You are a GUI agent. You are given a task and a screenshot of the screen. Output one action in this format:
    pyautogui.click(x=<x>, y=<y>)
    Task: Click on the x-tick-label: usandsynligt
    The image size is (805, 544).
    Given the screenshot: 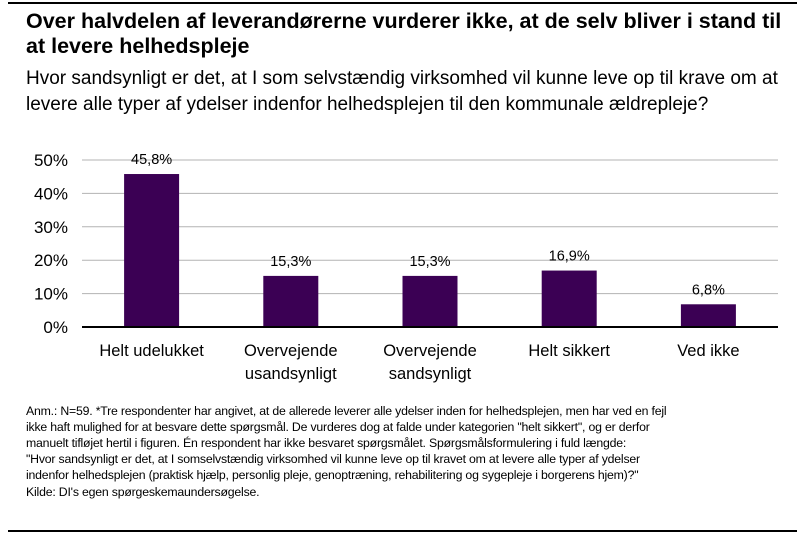 What is the action you would take?
    pyautogui.click(x=291, y=374)
    